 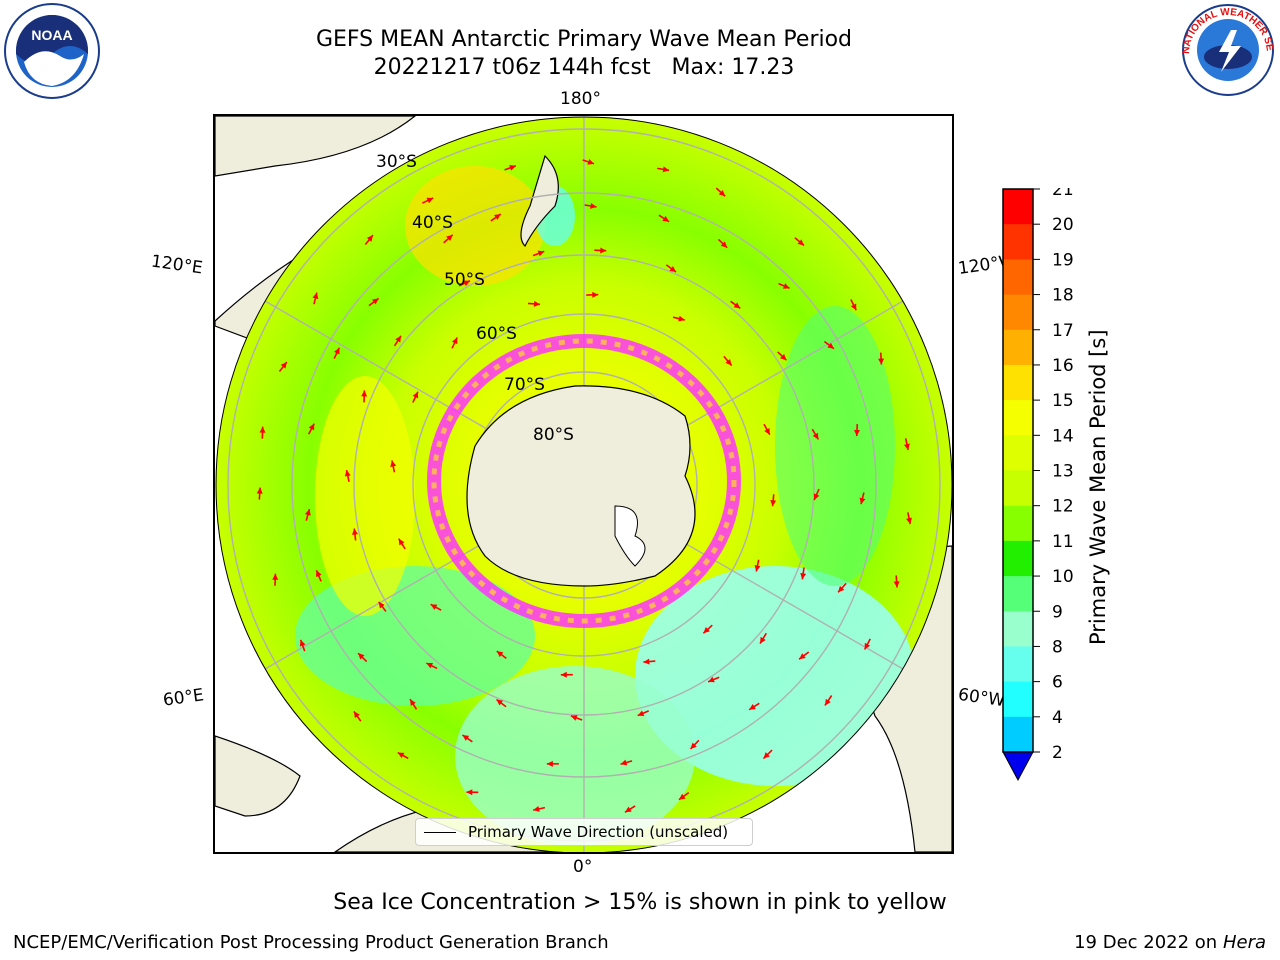 I want to click on map-legend: Primary Wave Direction (unscaled), so click(x=584, y=832).